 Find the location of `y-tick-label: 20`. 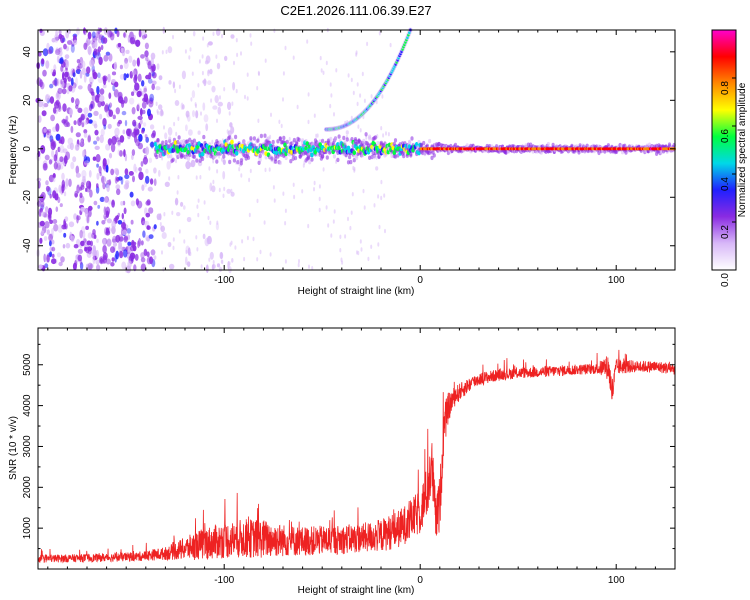

y-tick-label: 20 is located at coordinates (27, 100).